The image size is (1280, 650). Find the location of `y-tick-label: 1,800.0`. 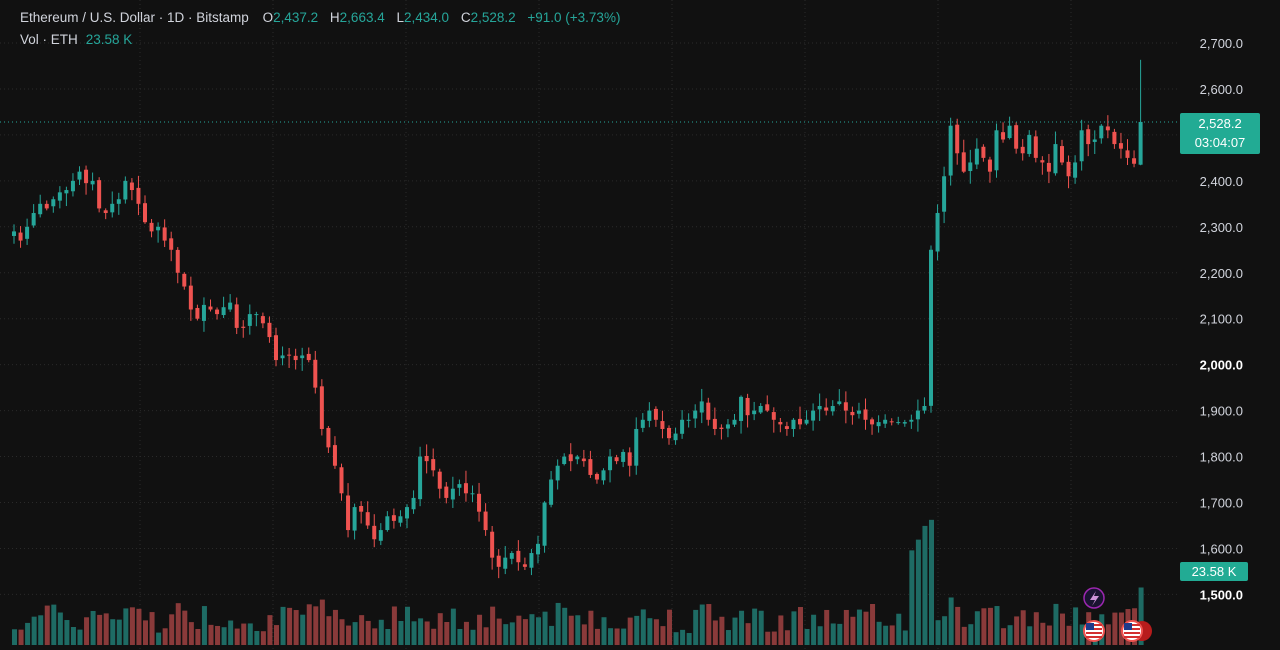

y-tick-label: 1,800.0 is located at coordinates (1221, 457).